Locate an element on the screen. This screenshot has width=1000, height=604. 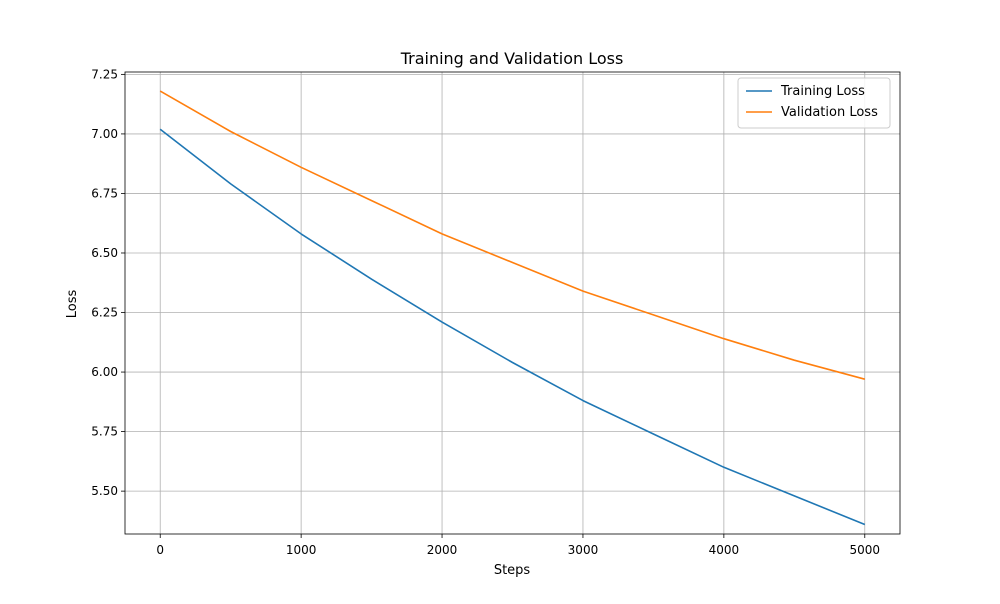
y-tick-label: 6.00 is located at coordinates (104, 372).